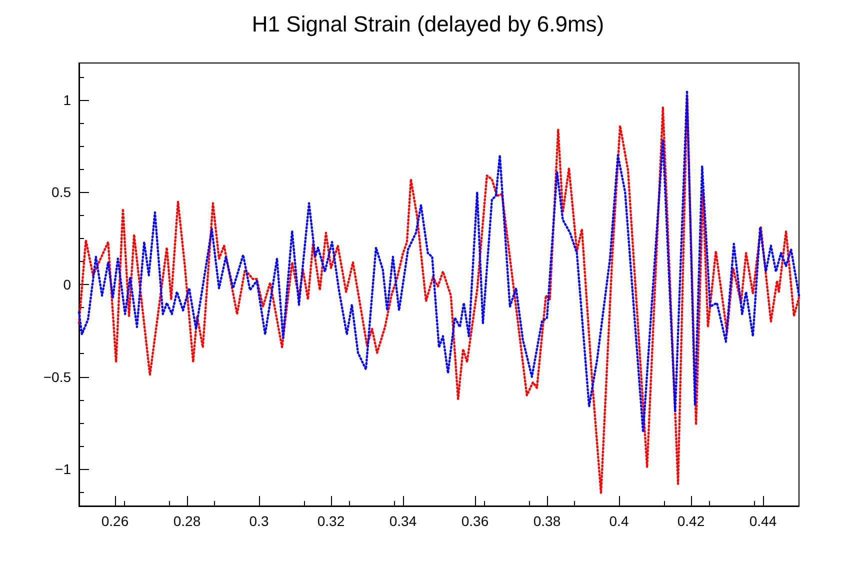  I want to click on y-tick-label: 0, so click(67, 284).